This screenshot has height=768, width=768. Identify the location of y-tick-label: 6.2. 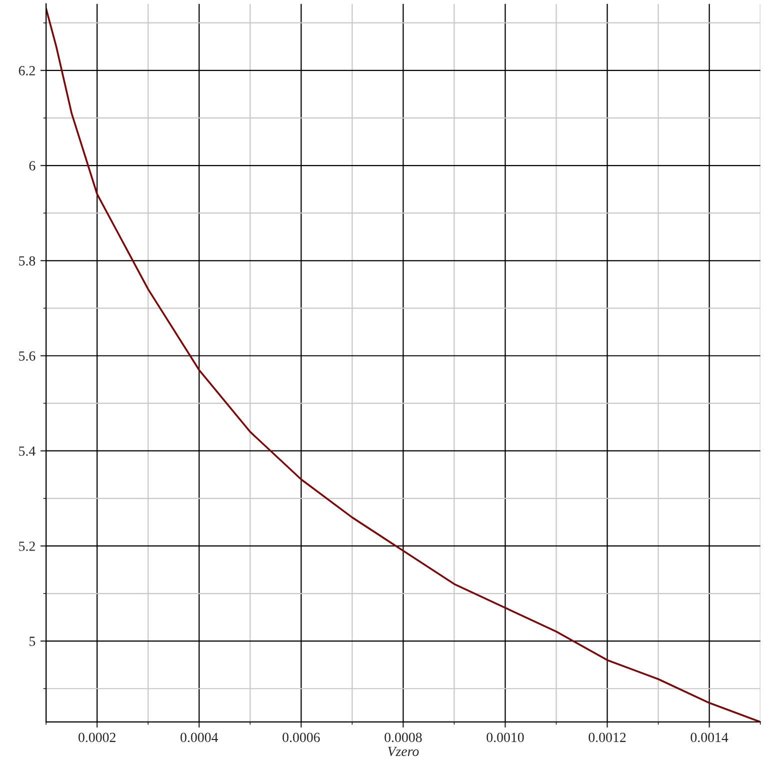
(26, 71).